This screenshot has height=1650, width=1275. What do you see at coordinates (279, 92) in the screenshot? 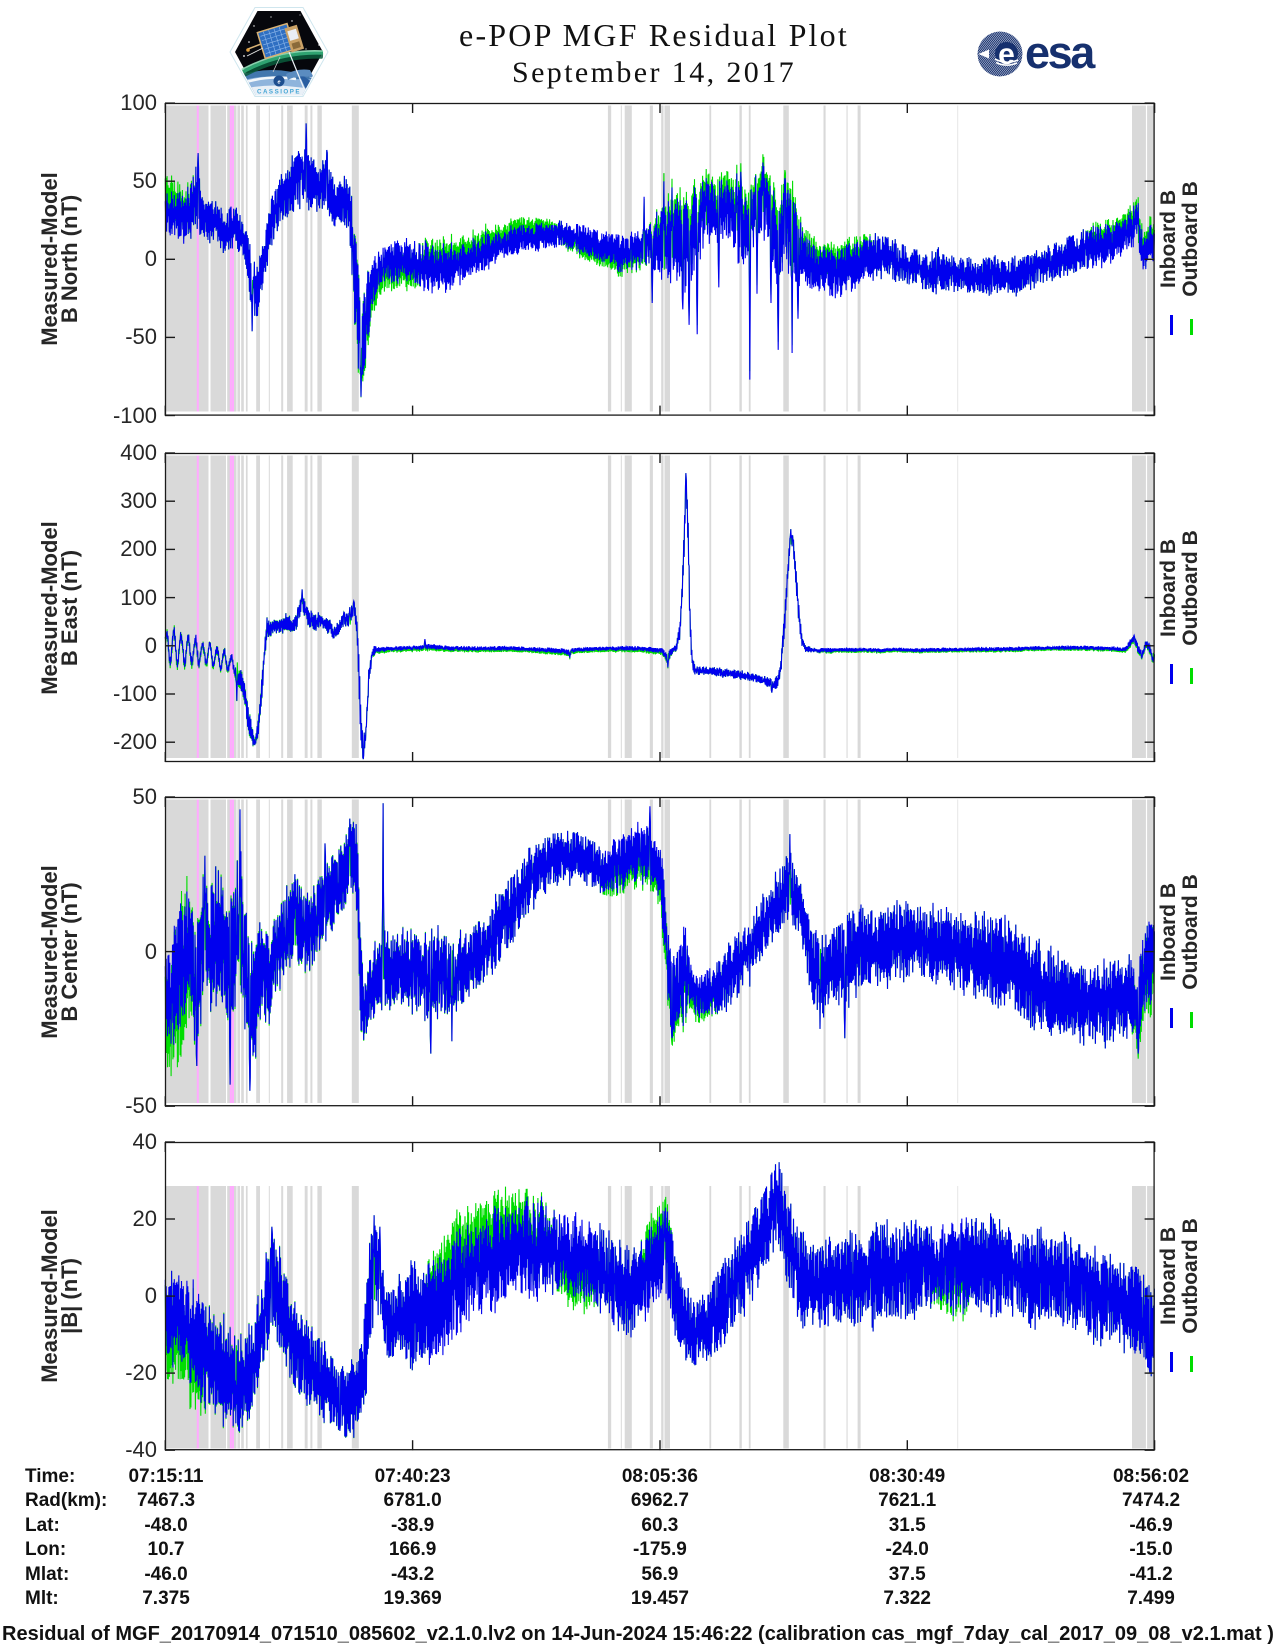
I see `svg-text: CASSIOPE` at bounding box center [279, 92].